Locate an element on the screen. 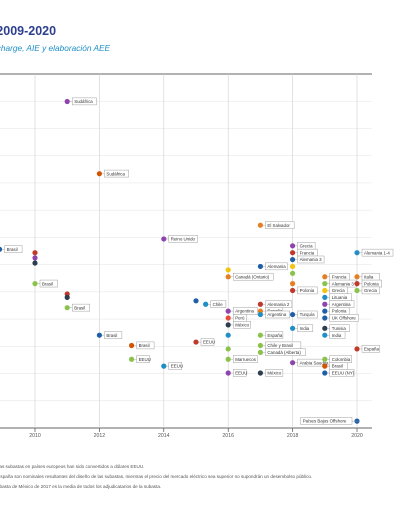  point-label: Chile is located at coordinates (218, 304).